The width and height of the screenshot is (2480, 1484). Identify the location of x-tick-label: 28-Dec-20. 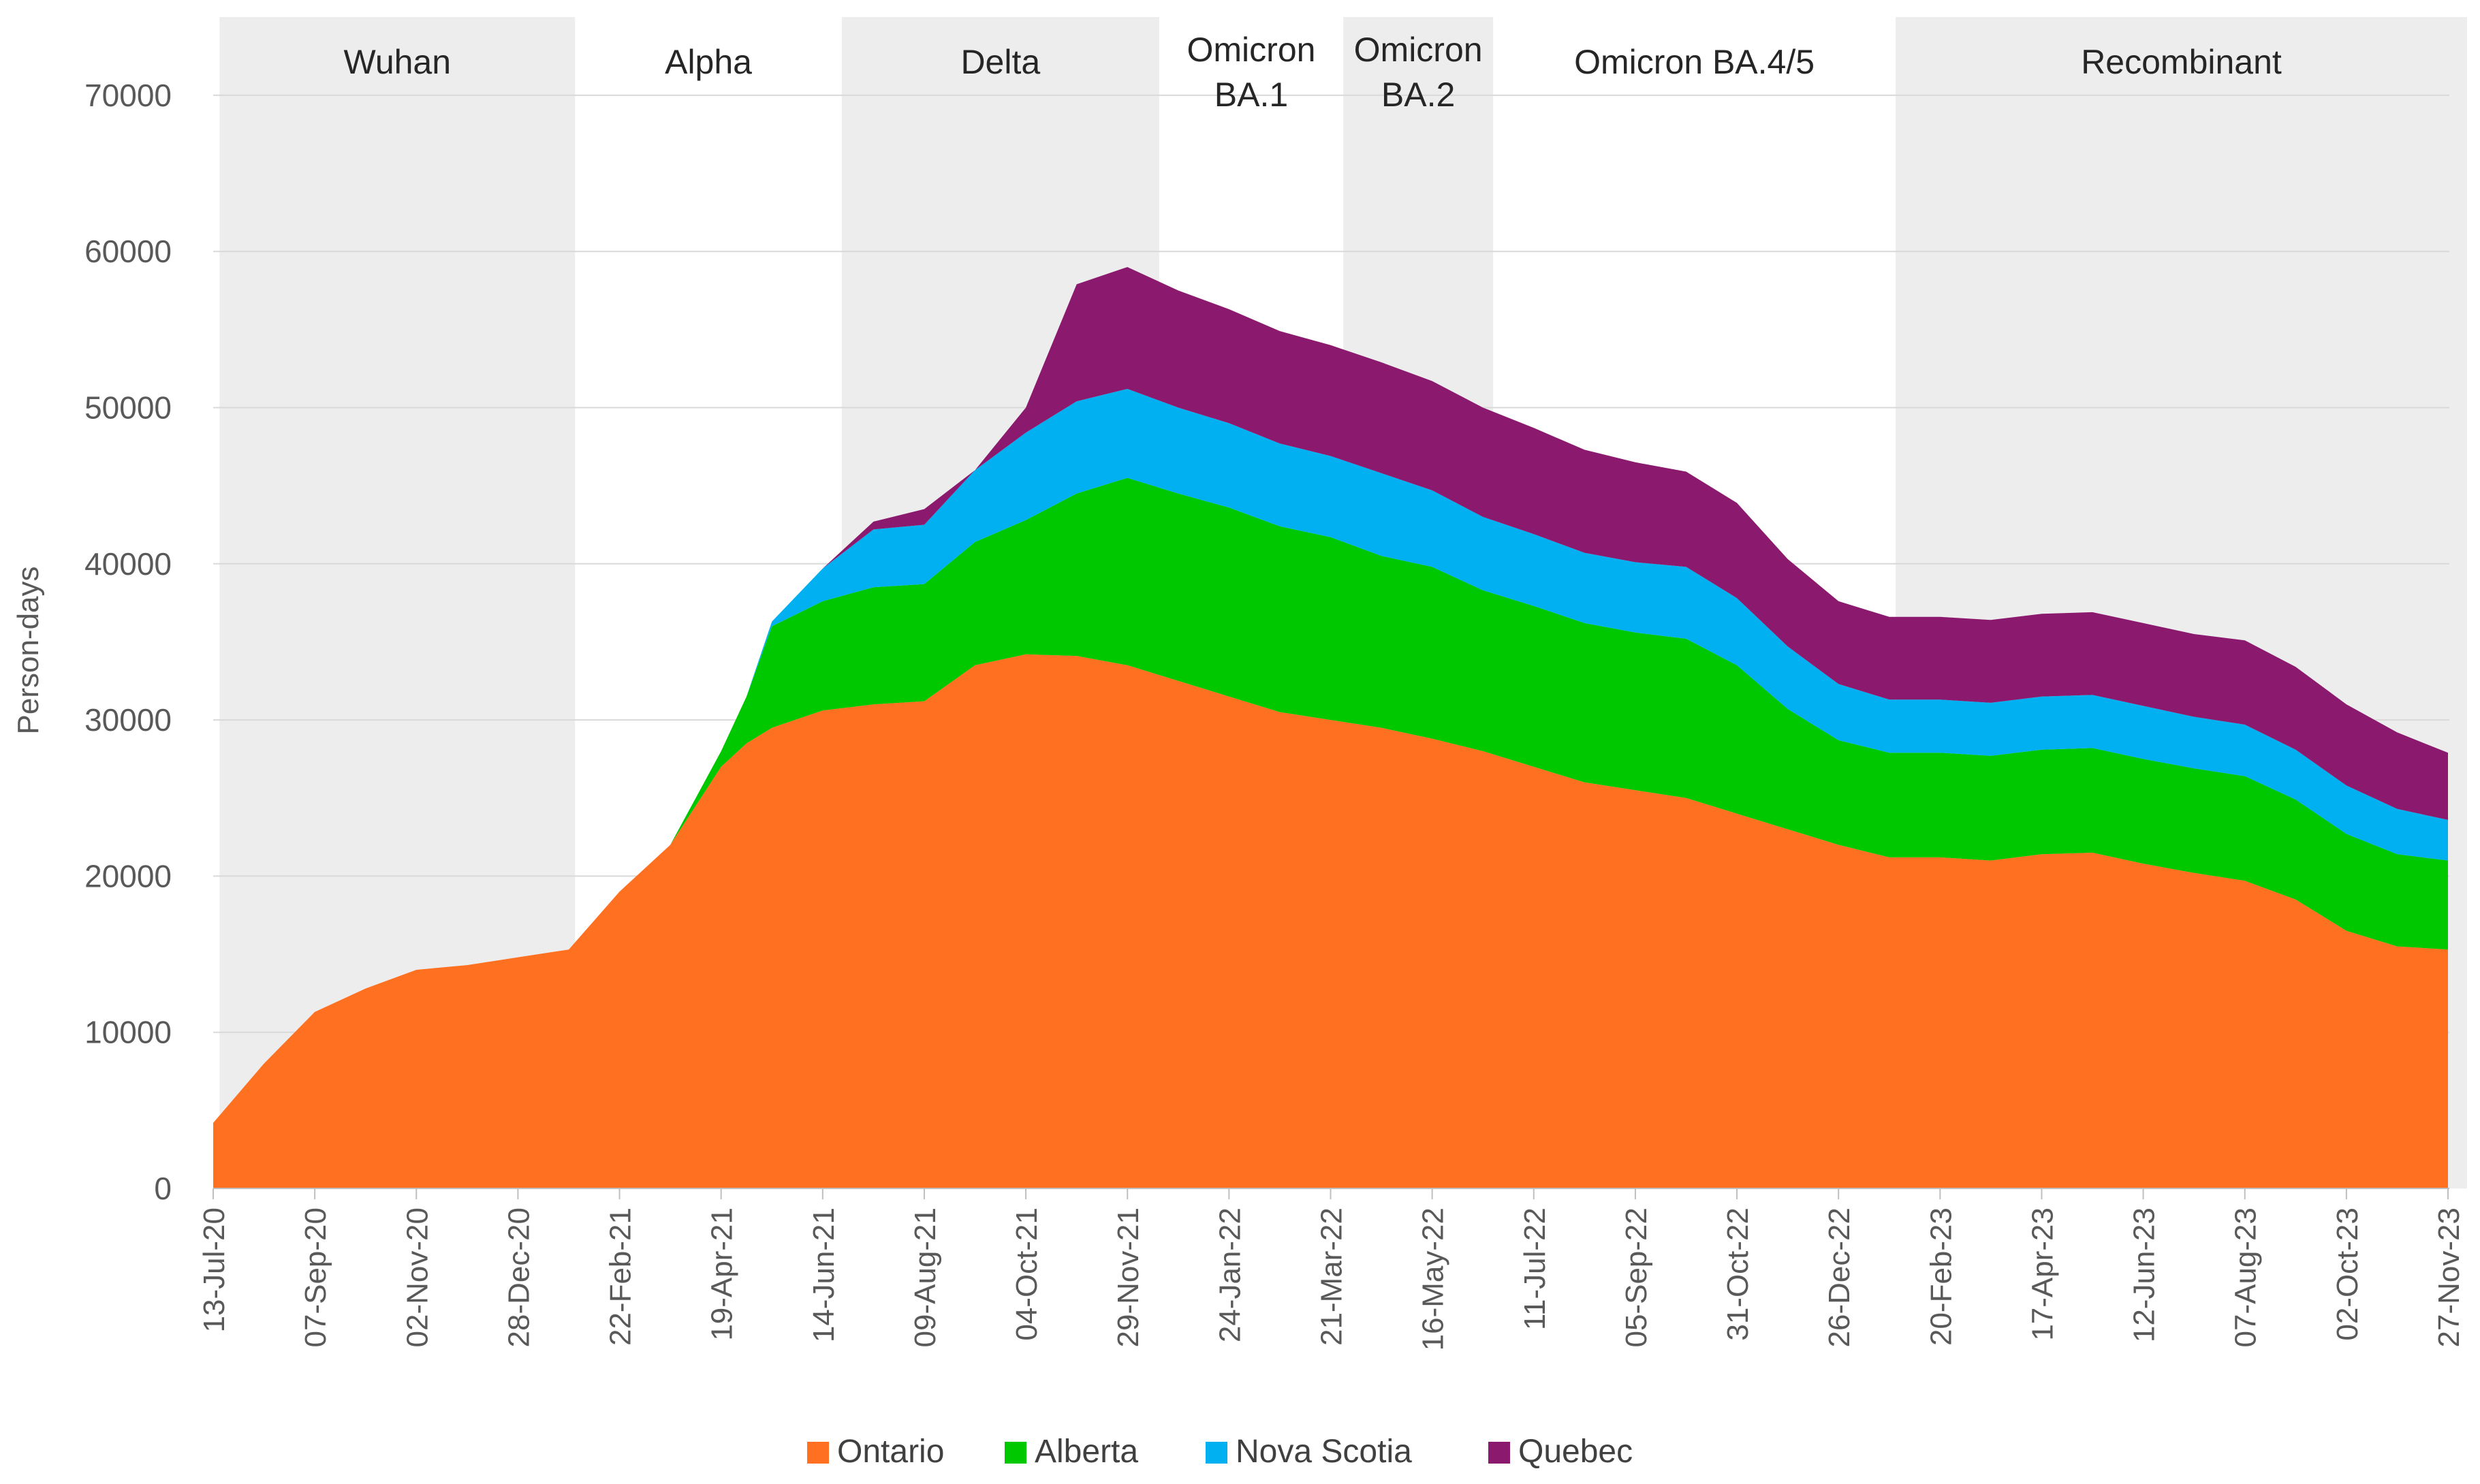
(519, 1277).